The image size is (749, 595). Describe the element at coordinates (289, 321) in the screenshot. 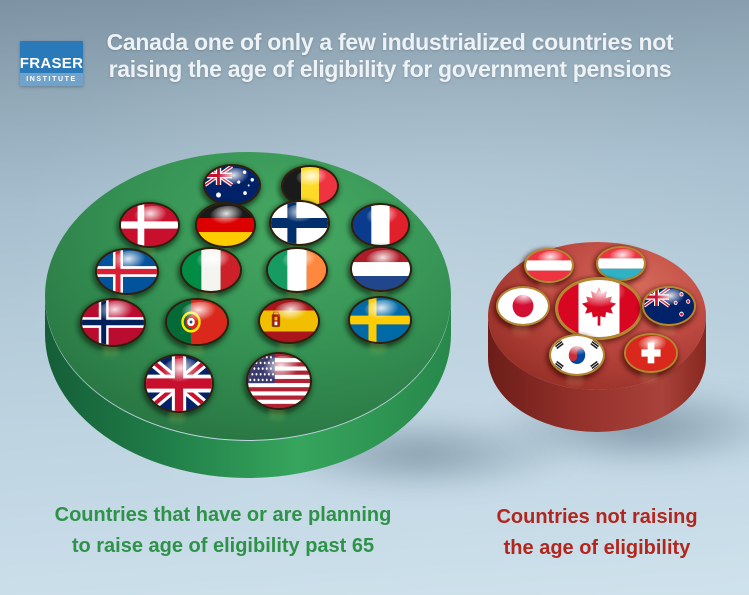

I see `flag-spain` at that location.